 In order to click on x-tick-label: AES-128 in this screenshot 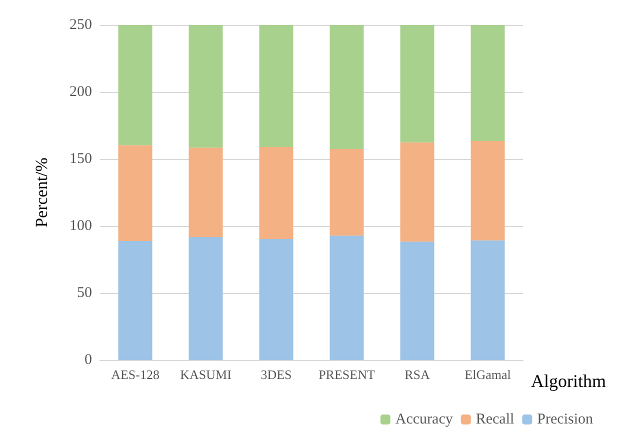, I will do `click(135, 374)`.